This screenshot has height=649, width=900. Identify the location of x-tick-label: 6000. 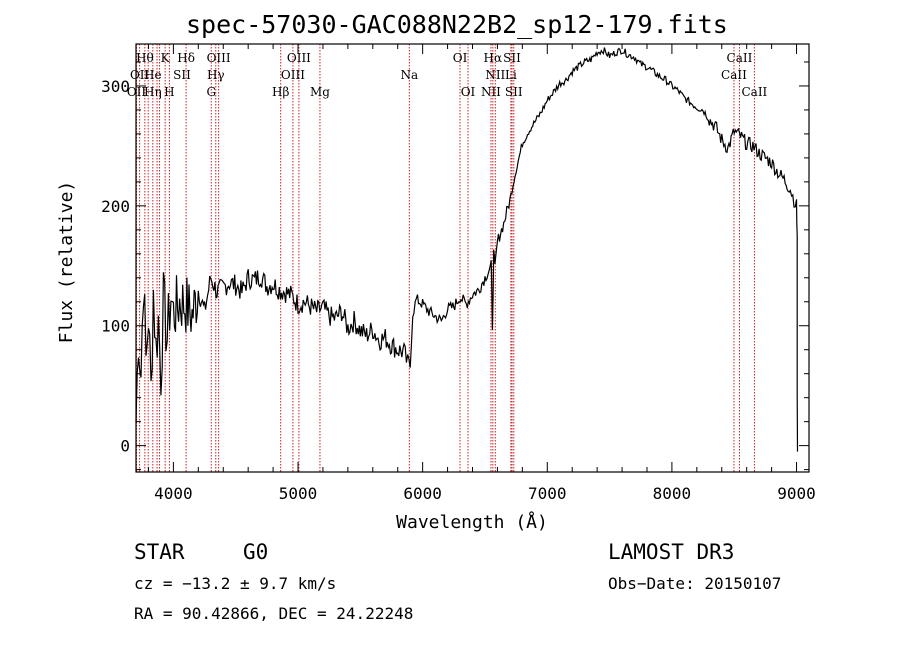
(422, 493).